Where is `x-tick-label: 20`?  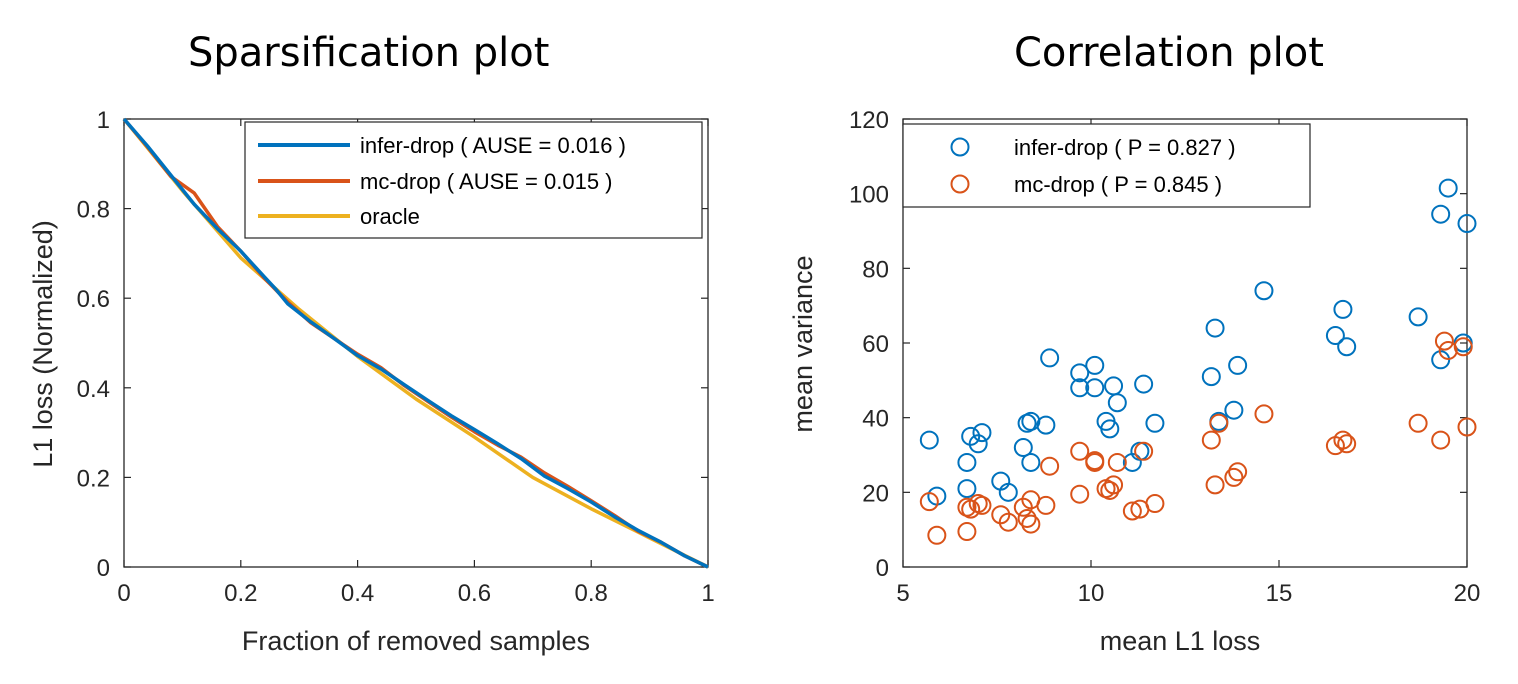 x-tick-label: 20 is located at coordinates (1467, 593).